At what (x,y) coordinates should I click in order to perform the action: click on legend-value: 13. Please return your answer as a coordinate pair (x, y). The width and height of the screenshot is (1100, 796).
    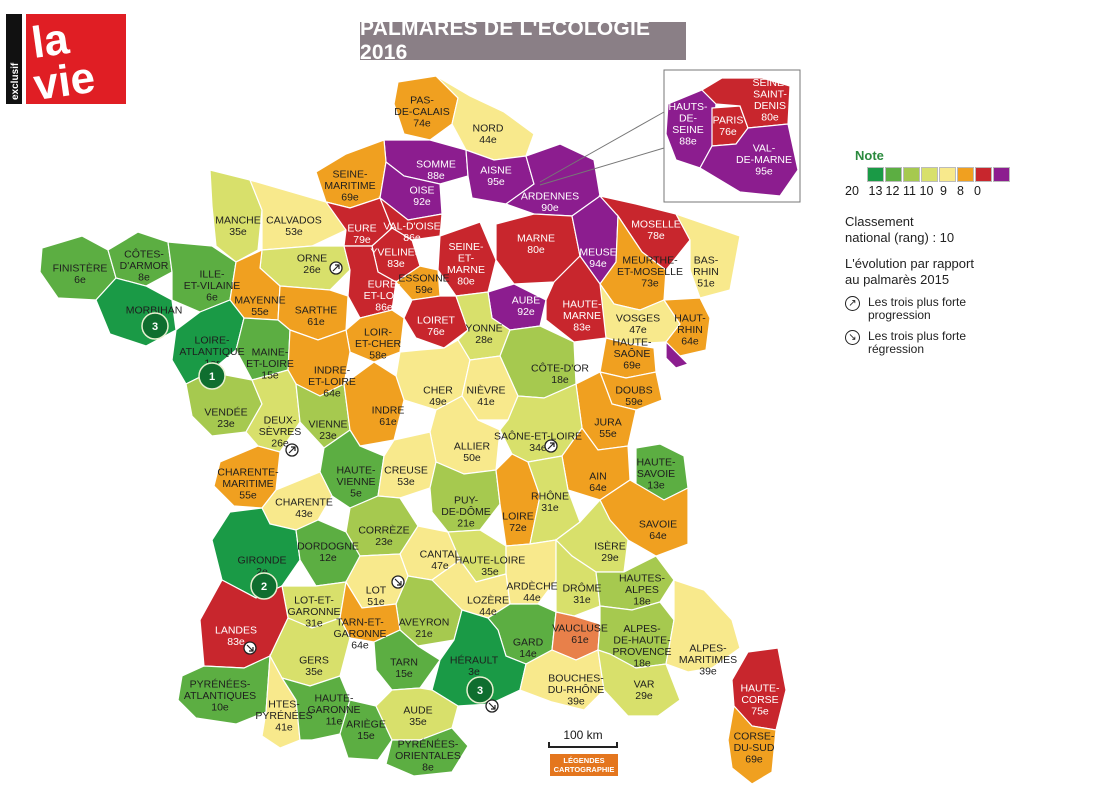
    Looking at the image, I should click on (875, 191).